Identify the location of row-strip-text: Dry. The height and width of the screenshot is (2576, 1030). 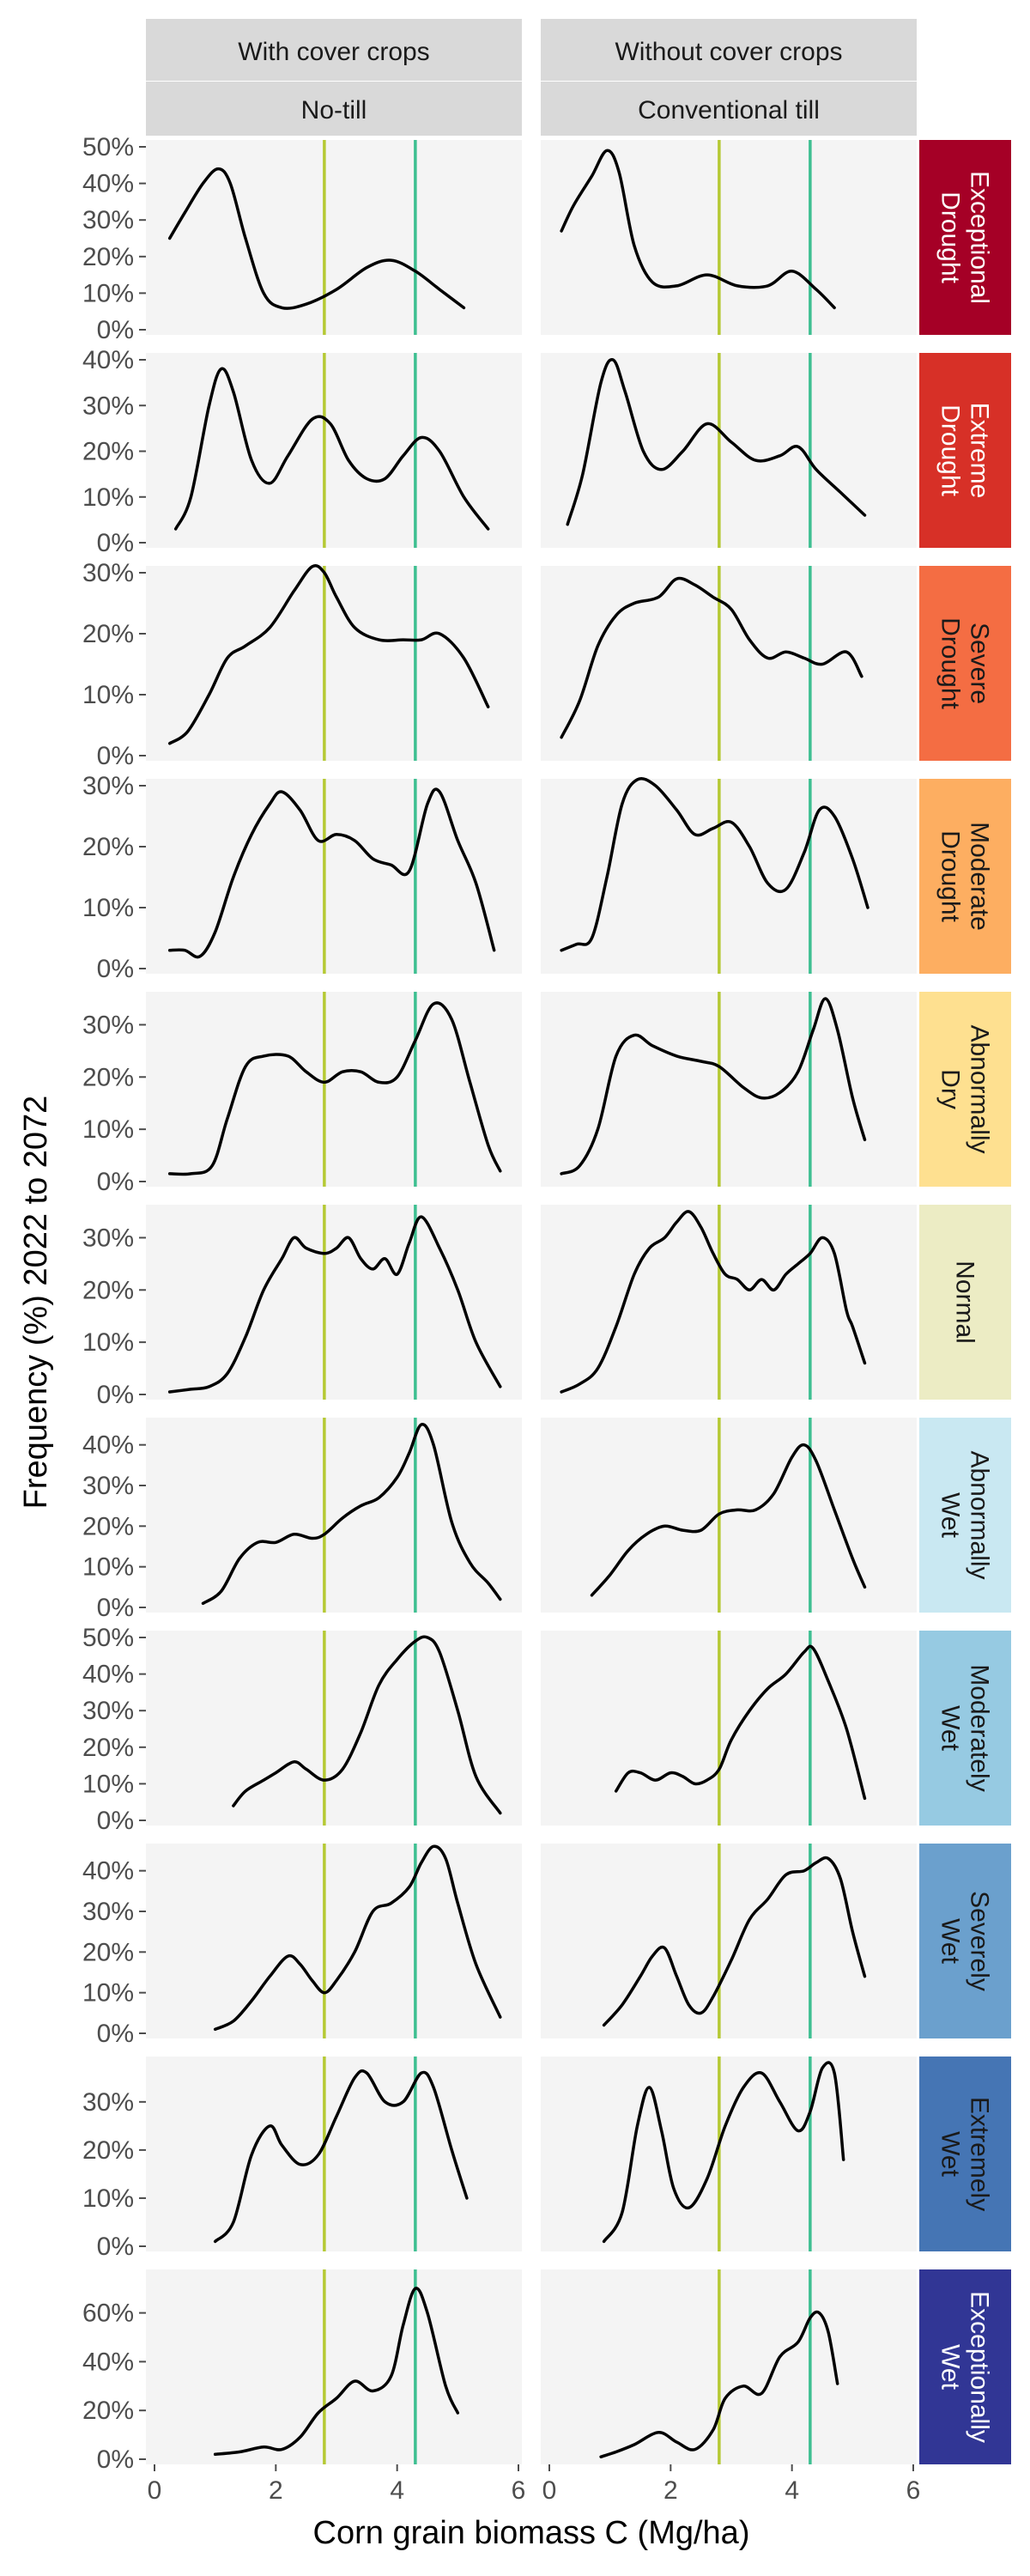
(950, 1089).